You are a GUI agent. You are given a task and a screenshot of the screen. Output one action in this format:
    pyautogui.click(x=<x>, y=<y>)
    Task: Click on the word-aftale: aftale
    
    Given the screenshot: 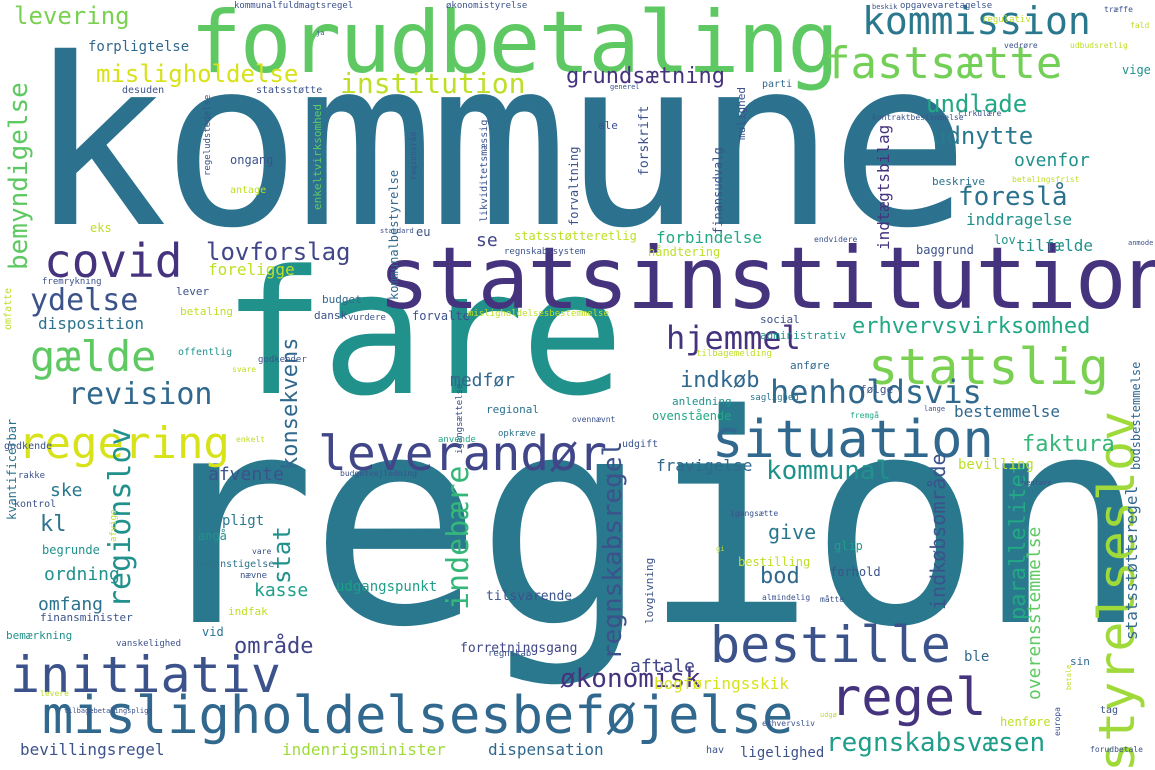 What is the action you would take?
    pyautogui.click(x=663, y=666)
    